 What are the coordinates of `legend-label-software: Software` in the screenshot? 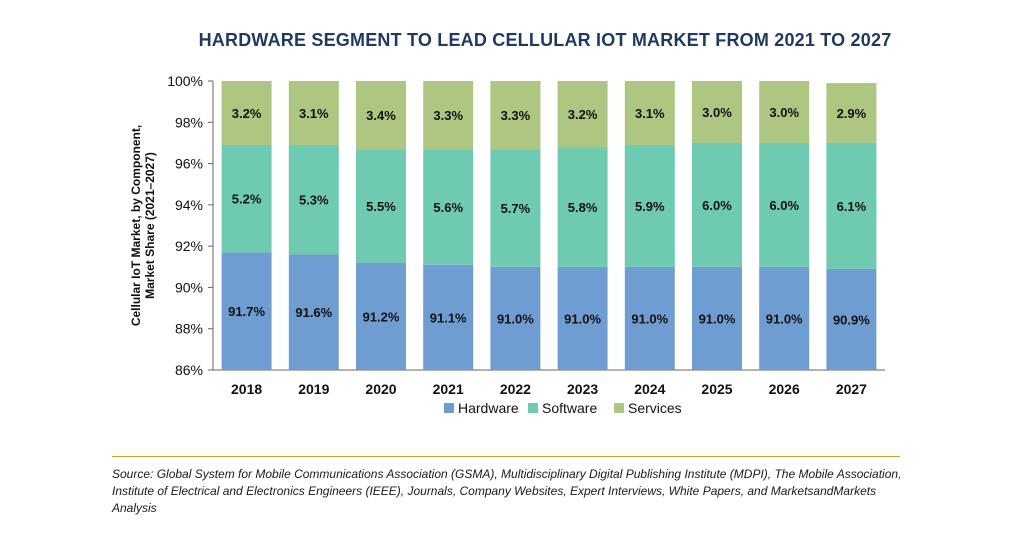 It's located at (569, 408).